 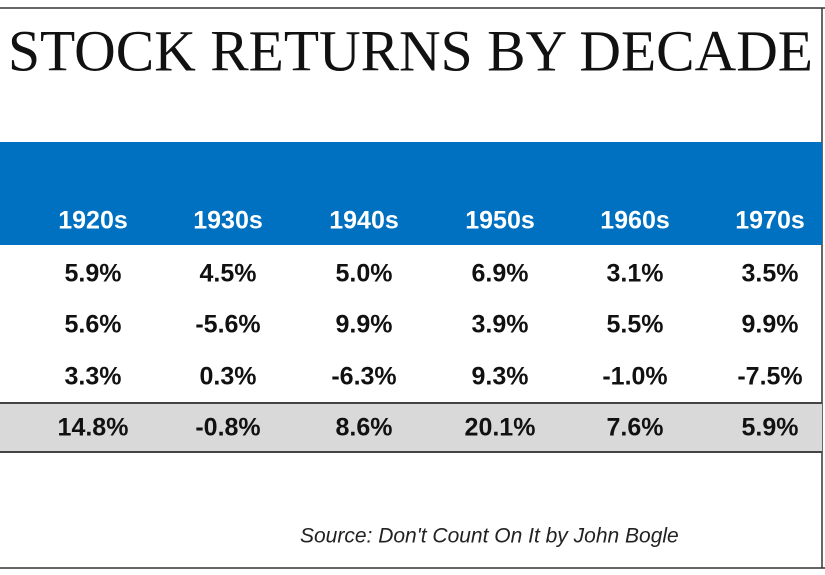 I want to click on total-band, so click(x=411, y=427).